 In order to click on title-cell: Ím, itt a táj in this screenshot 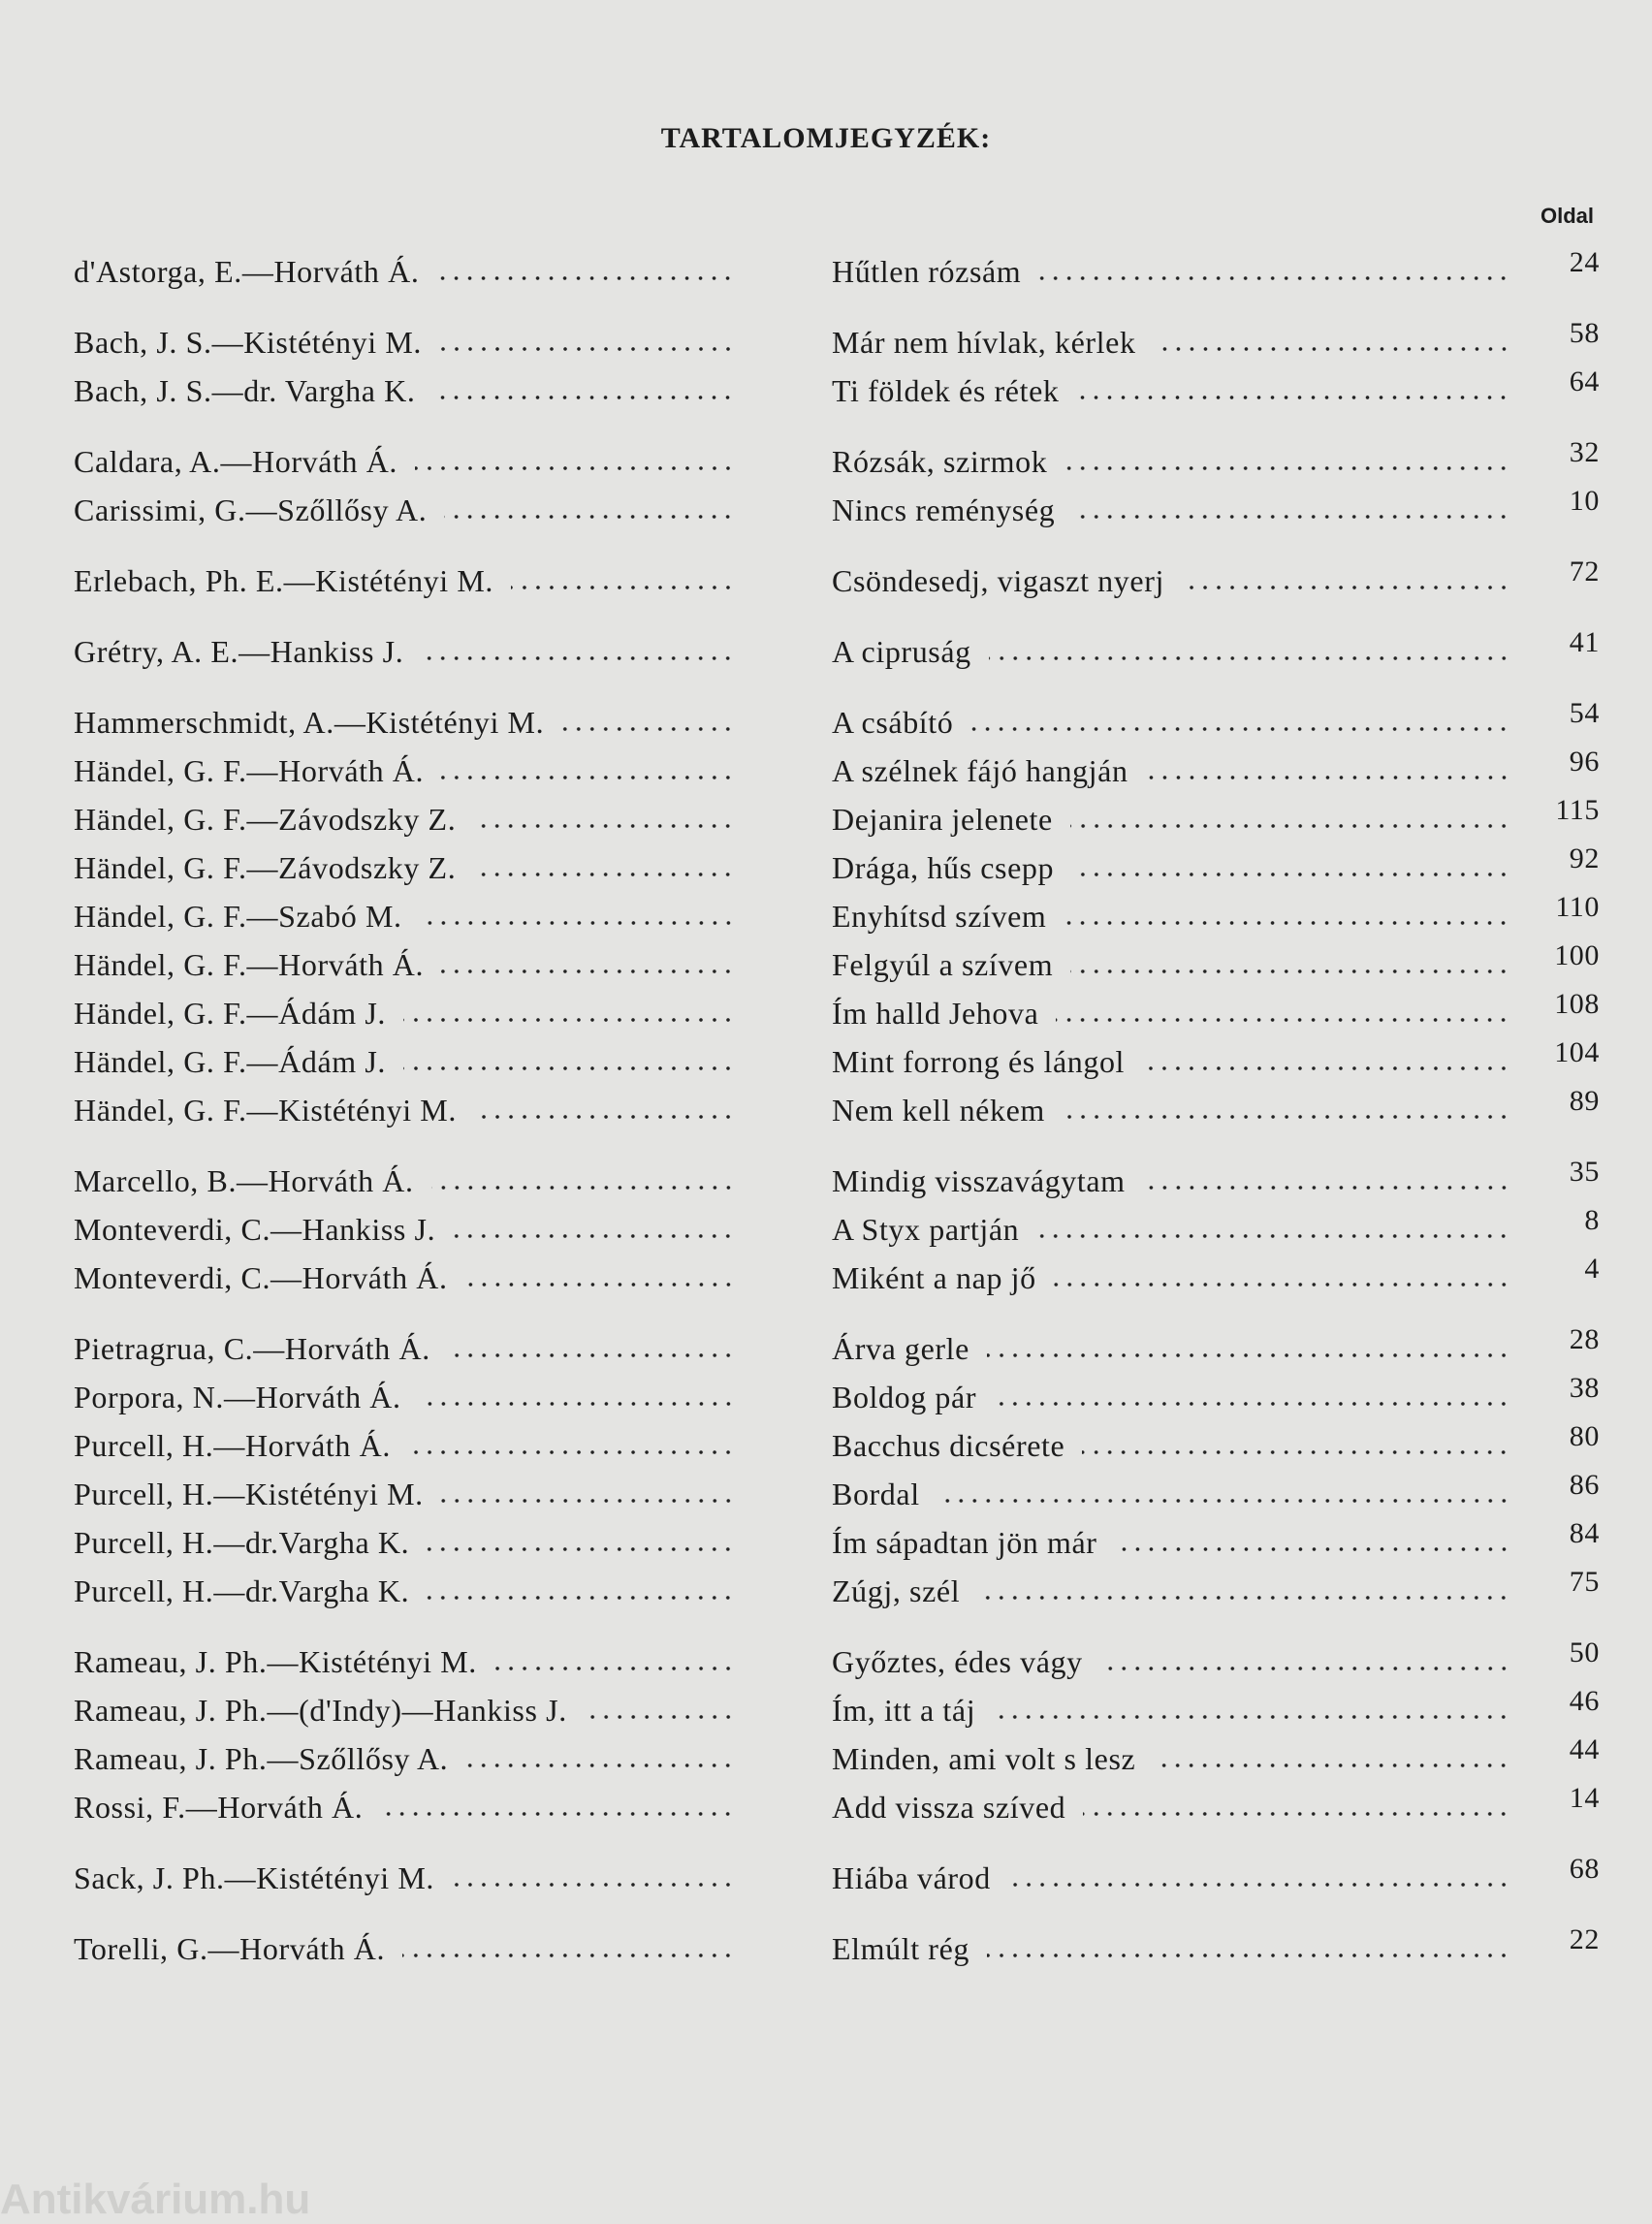, I will do `click(1171, 1711)`.